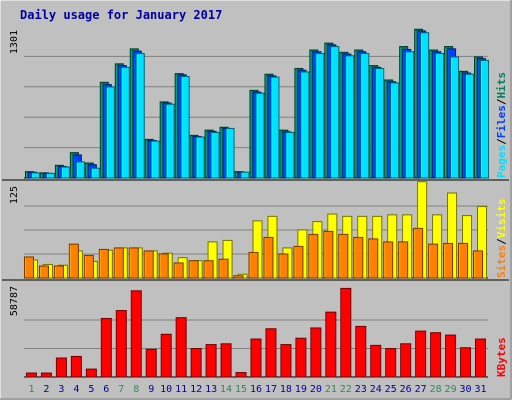  What do you see at coordinates (501, 239) in the screenshot?
I see `panel-legend: Sites/Visits` at bounding box center [501, 239].